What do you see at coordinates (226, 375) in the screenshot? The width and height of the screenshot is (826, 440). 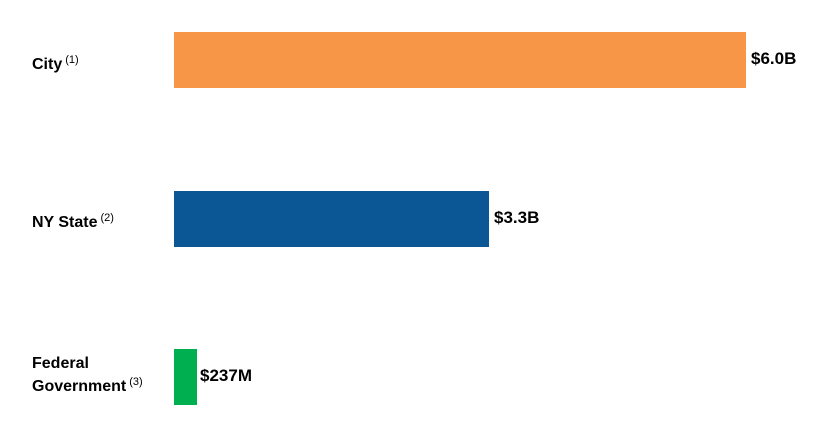 I see `value-label-federal-government: $237M` at bounding box center [226, 375].